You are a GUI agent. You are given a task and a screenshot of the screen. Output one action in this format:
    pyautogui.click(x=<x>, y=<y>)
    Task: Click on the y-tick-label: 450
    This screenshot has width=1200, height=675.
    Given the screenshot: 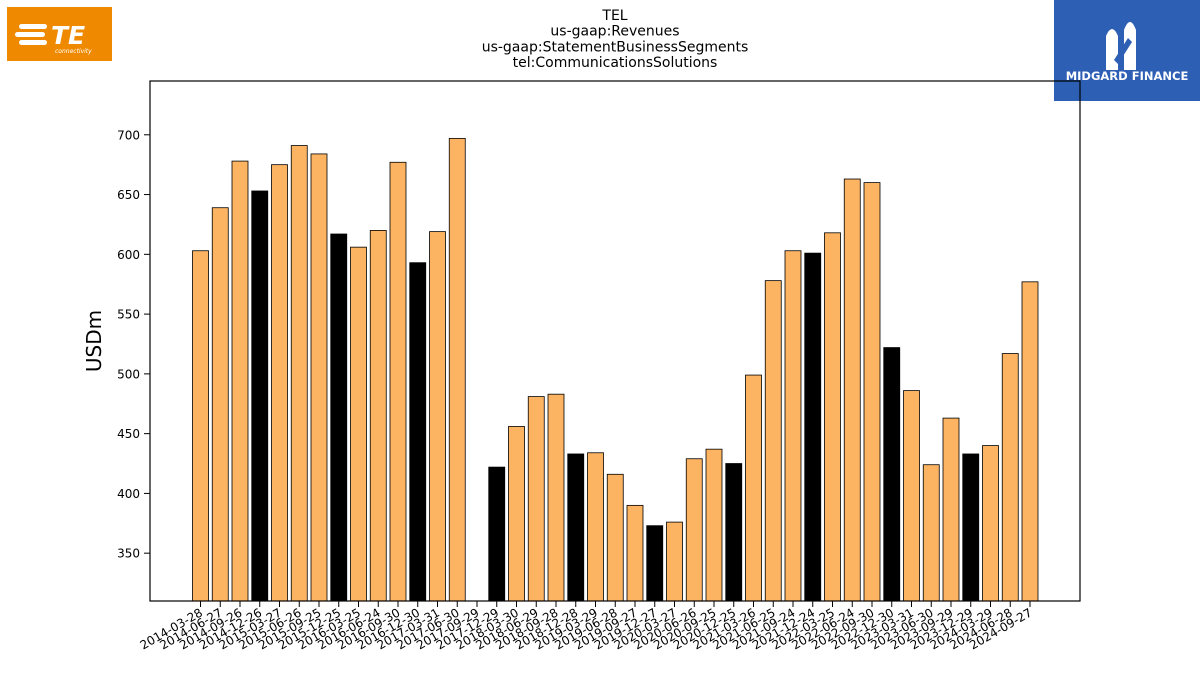 What is the action you would take?
    pyautogui.click(x=128, y=434)
    